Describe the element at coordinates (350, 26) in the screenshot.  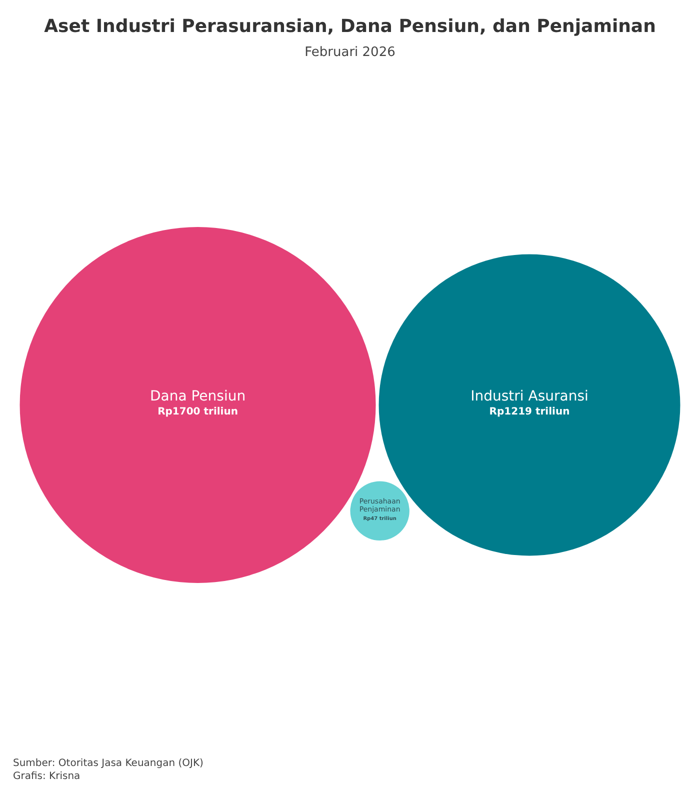
I see `text: Aset Industri Perasuransian, Dana Pensiun, dan Penjaminan` at that location.